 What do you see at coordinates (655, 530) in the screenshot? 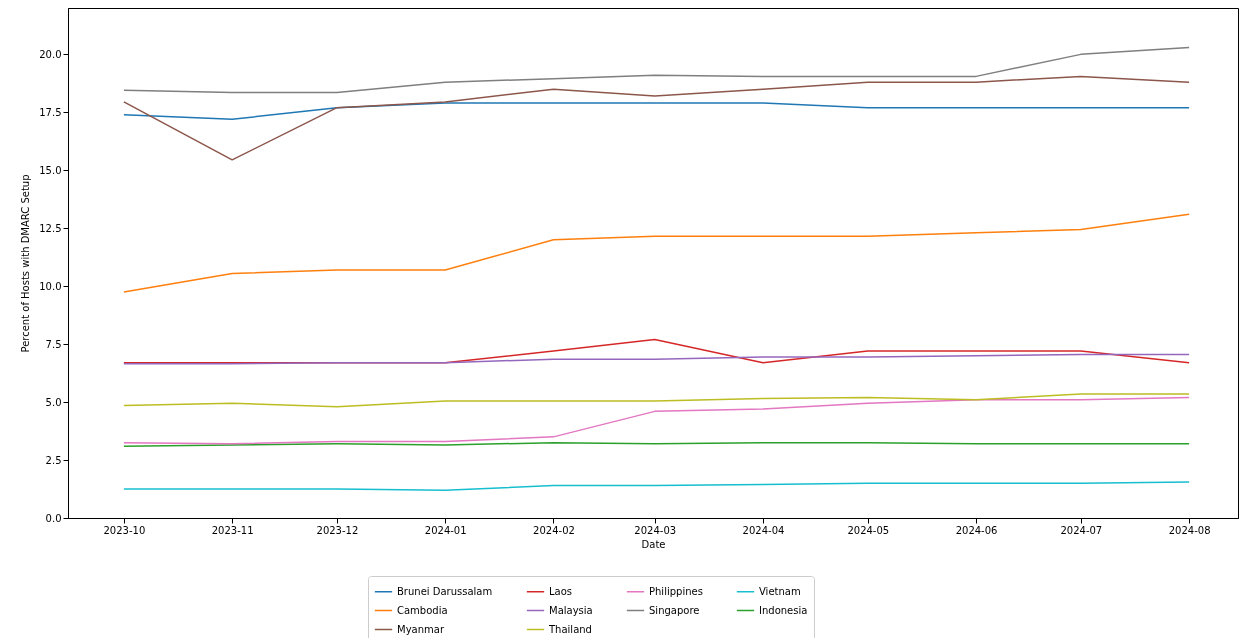
I see `x-tick-label: 2024-03` at bounding box center [655, 530].